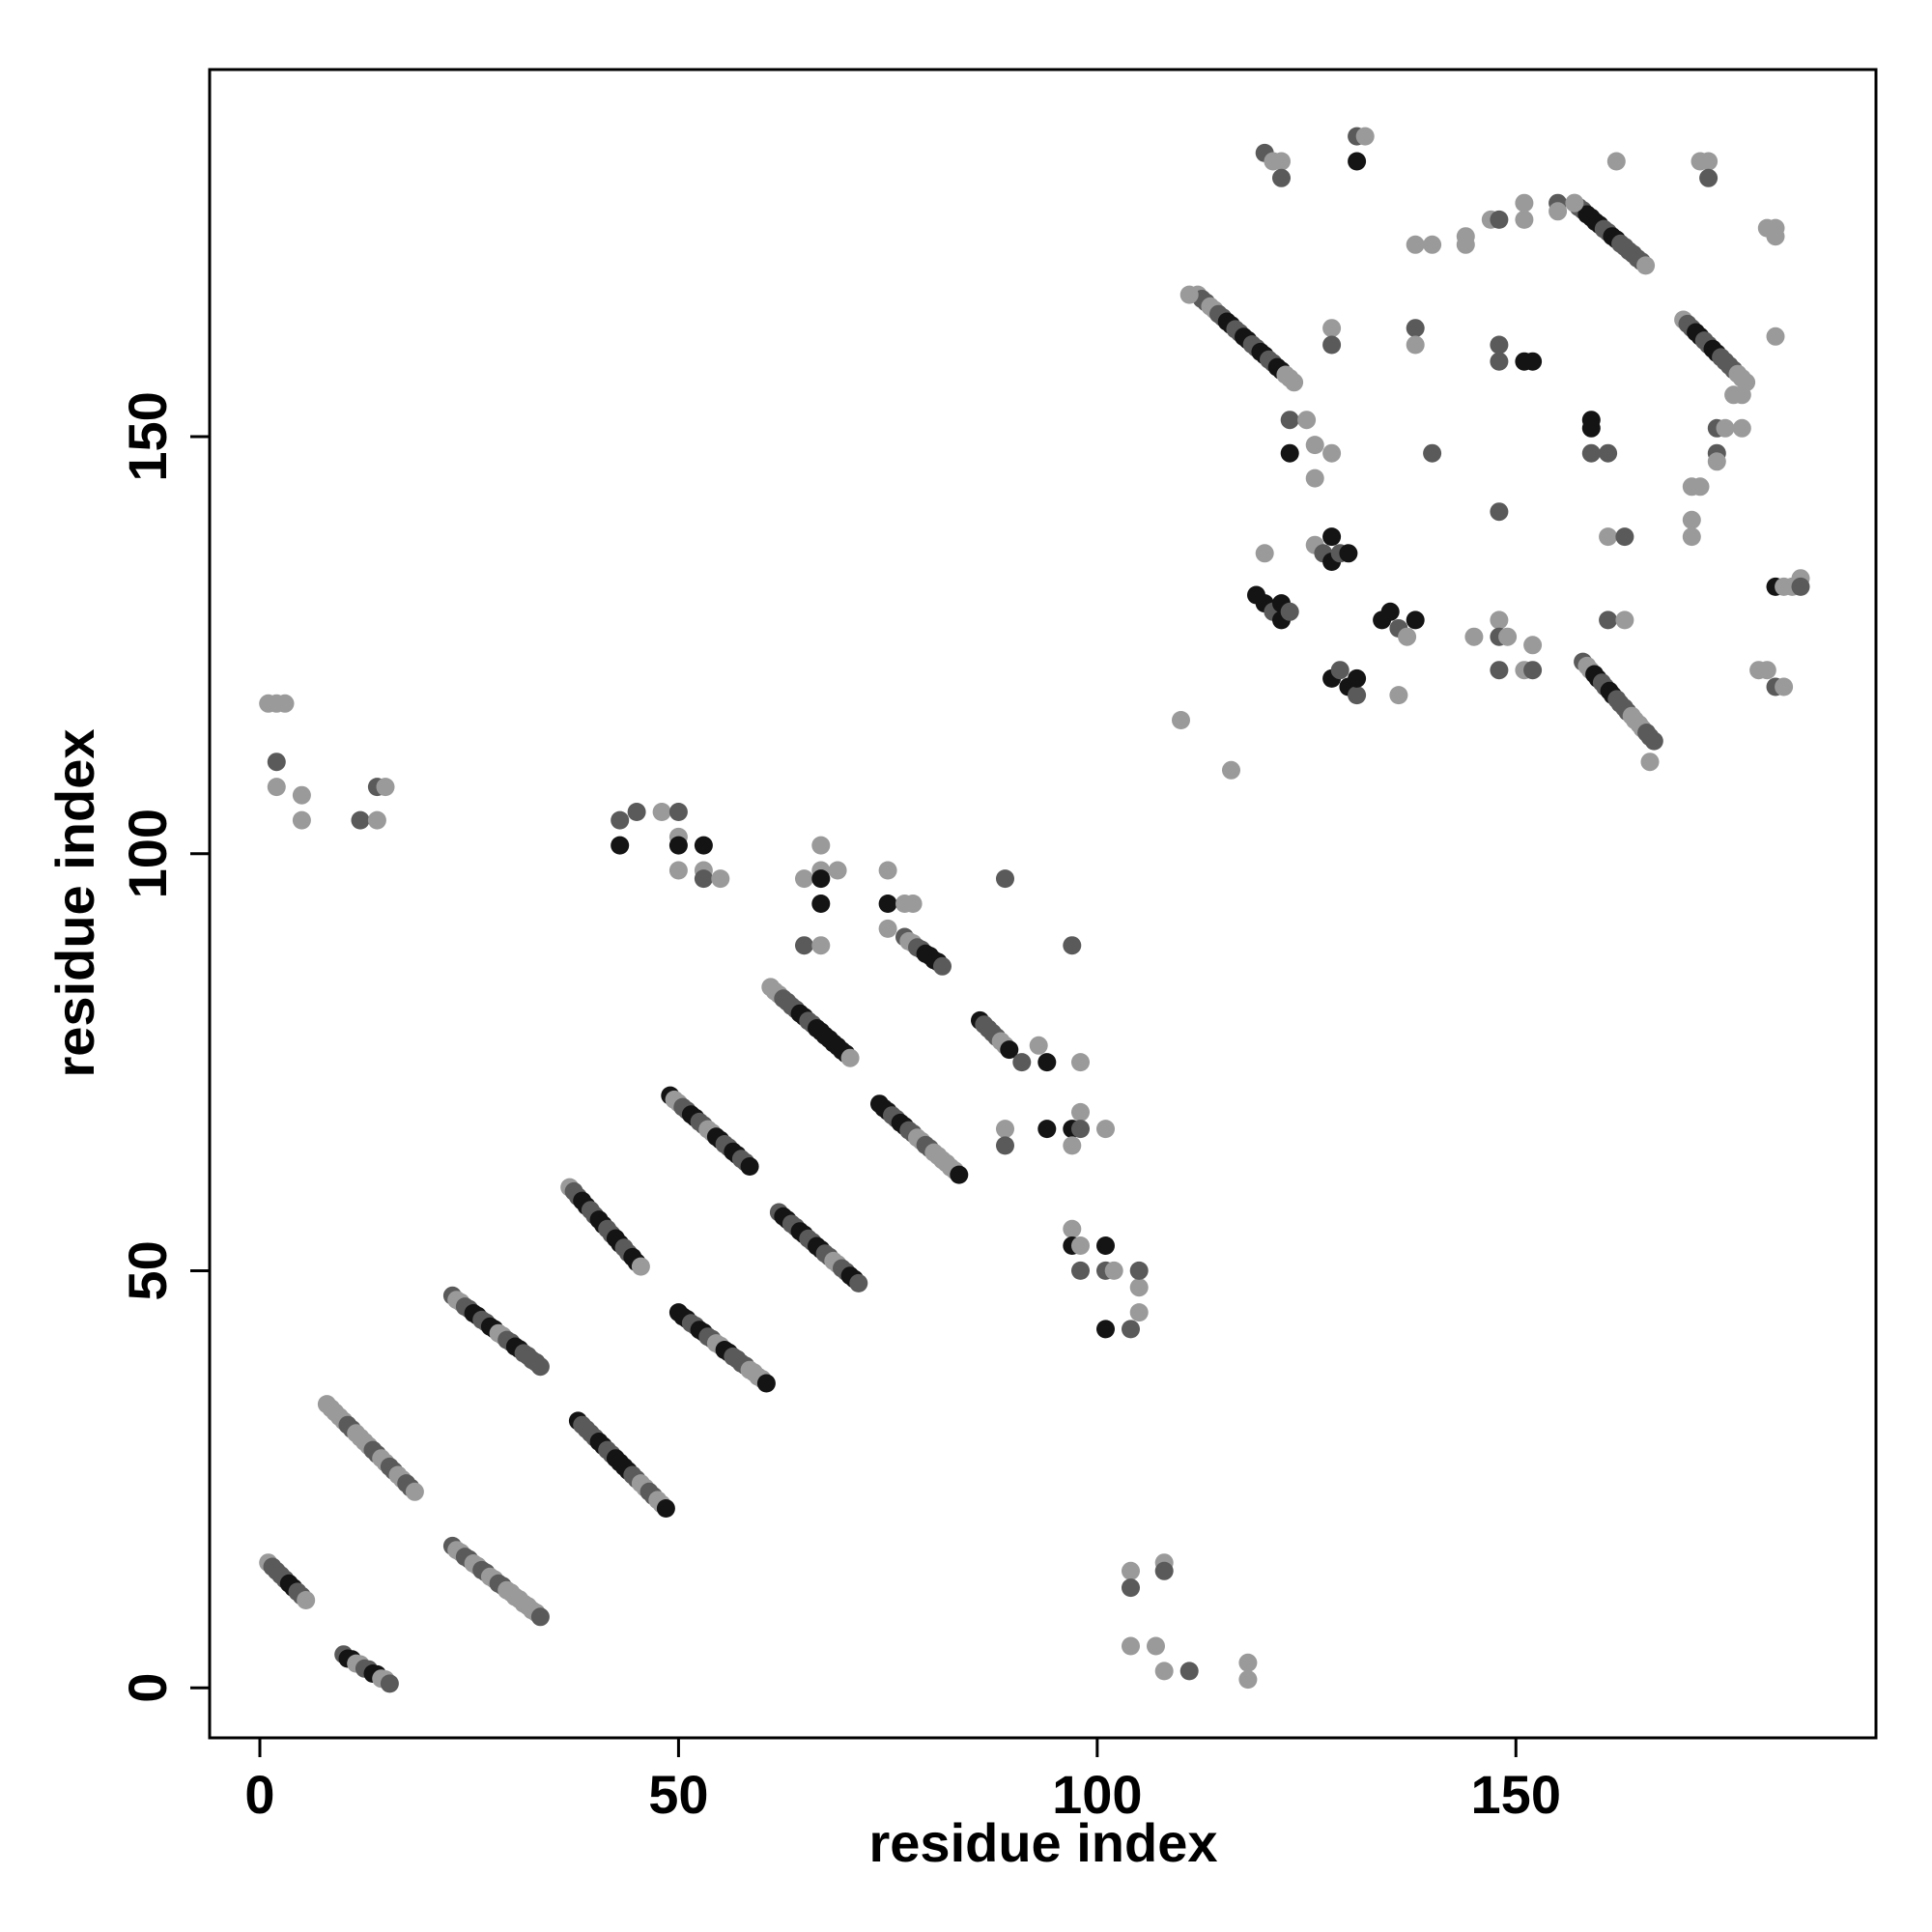 The width and height of the screenshot is (1932, 1932). Describe the element at coordinates (902, 1781) in the screenshot. I see `x-axis: 0 50 100 150` at that location.